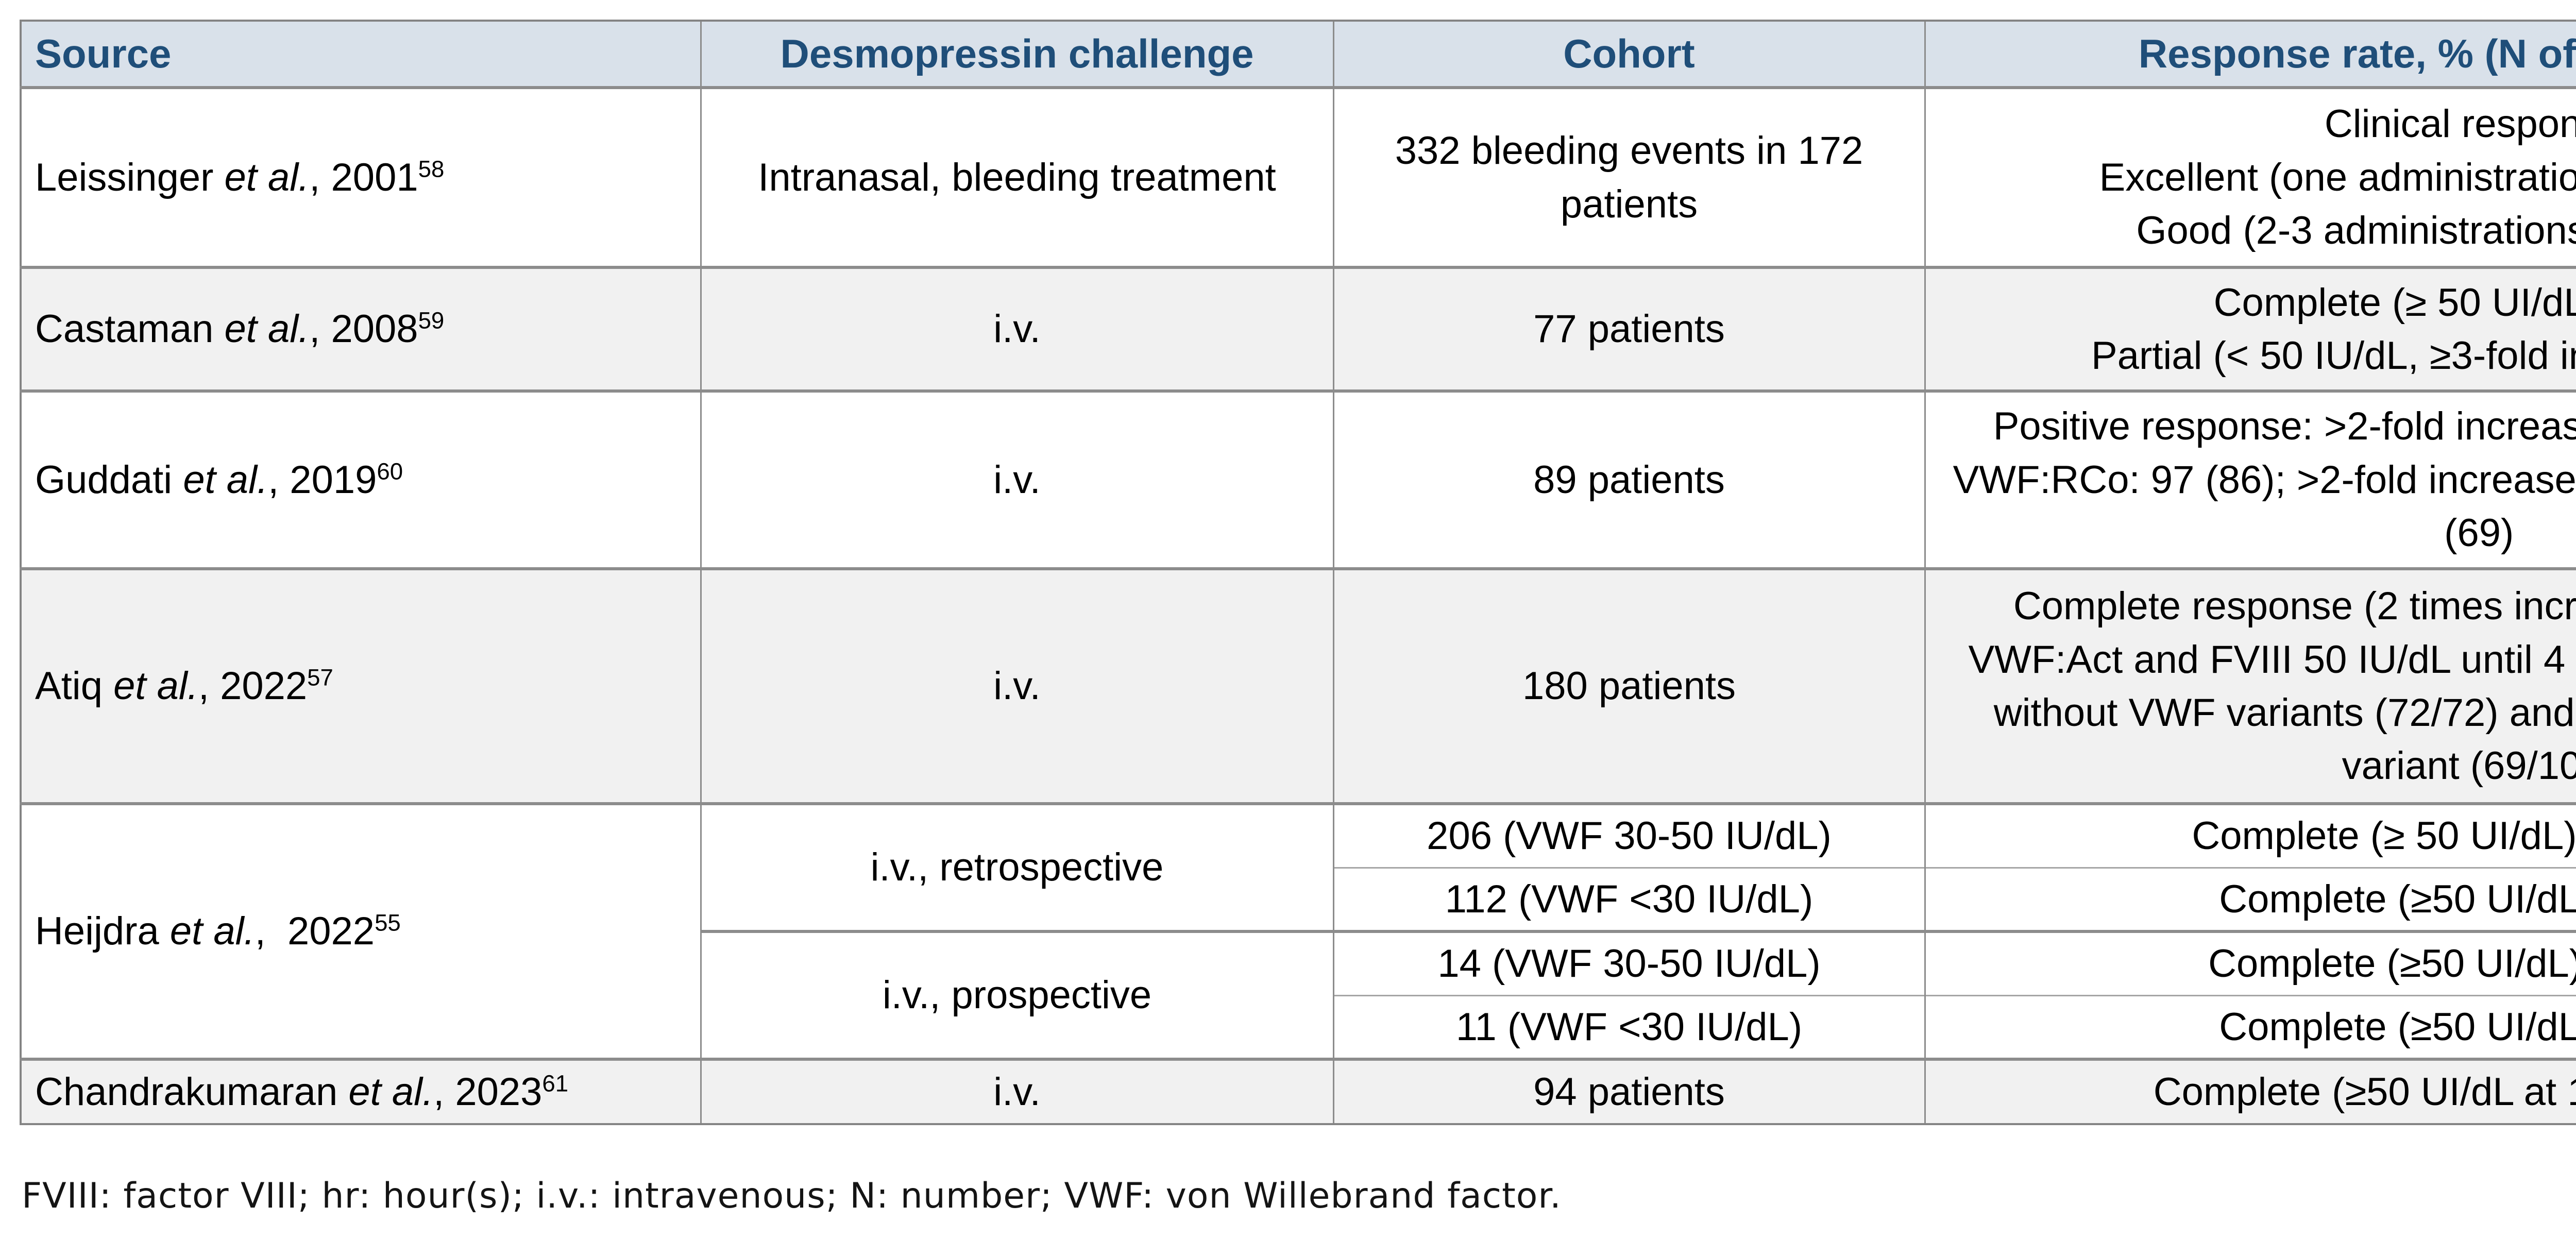 The height and width of the screenshot is (1239, 2576). What do you see at coordinates (1629, 685) in the screenshot?
I see `cohort-cell: 180 patients` at bounding box center [1629, 685].